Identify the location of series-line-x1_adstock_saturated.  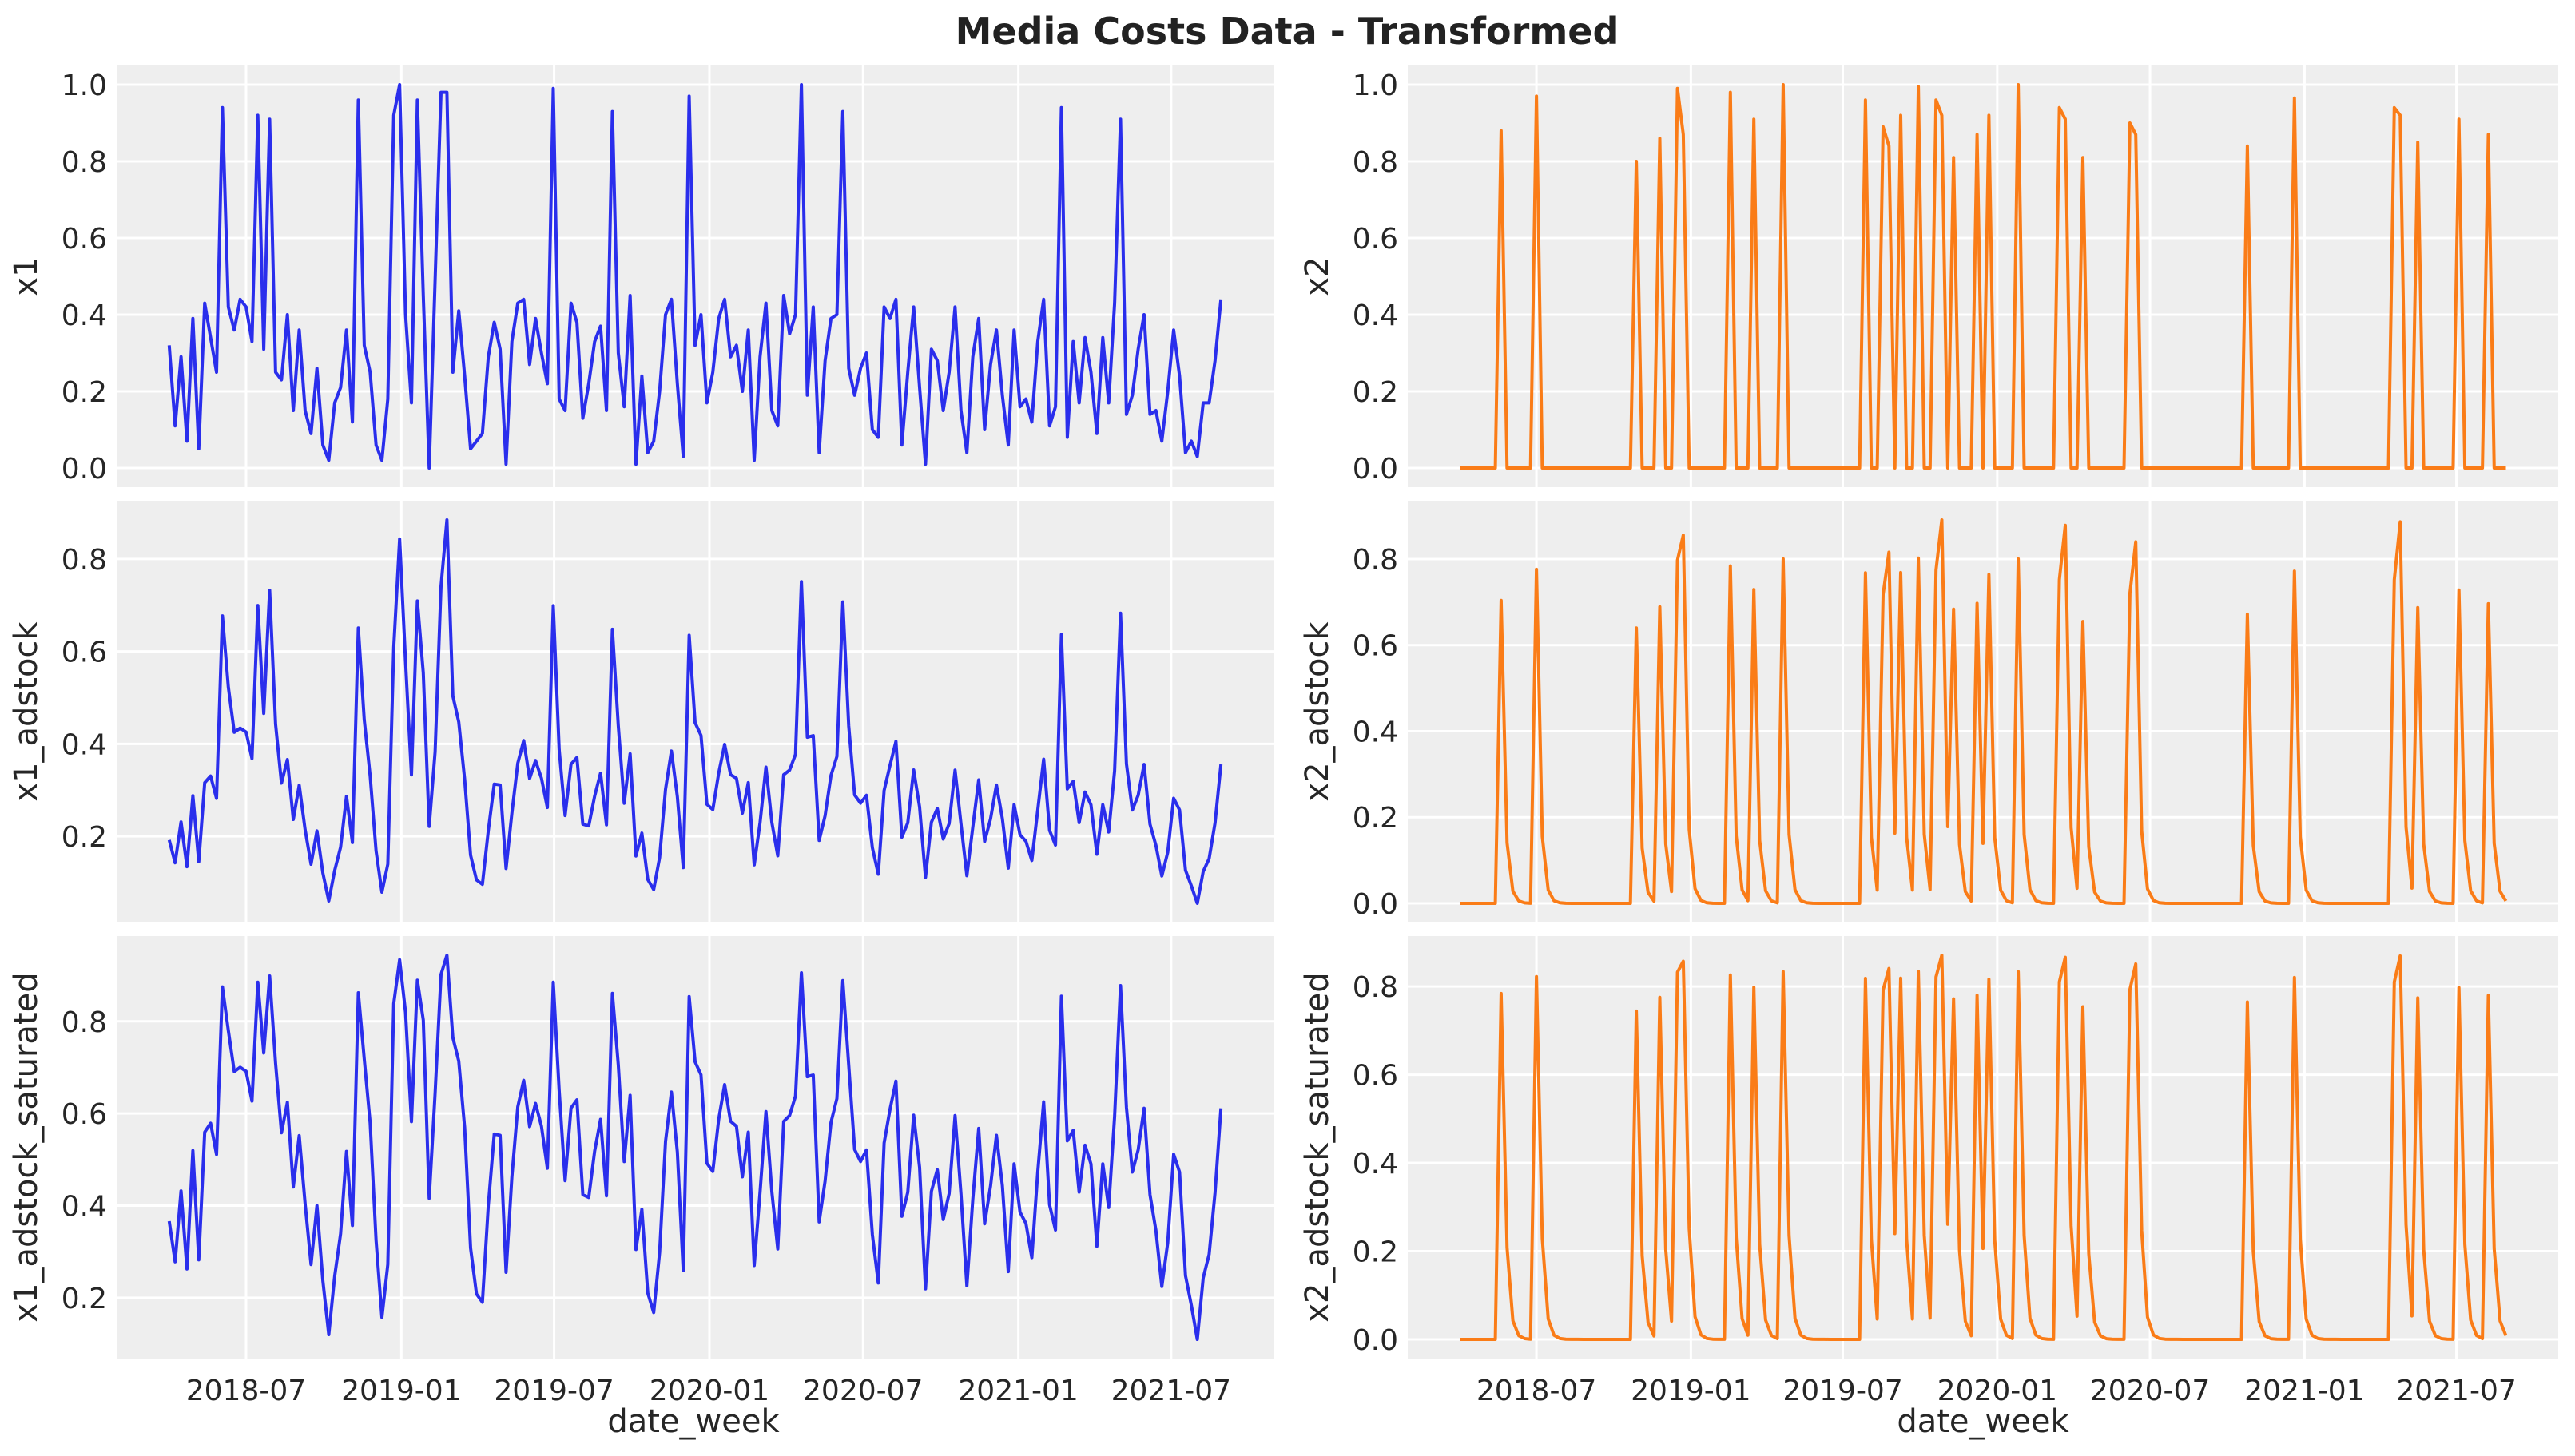
(695, 1147).